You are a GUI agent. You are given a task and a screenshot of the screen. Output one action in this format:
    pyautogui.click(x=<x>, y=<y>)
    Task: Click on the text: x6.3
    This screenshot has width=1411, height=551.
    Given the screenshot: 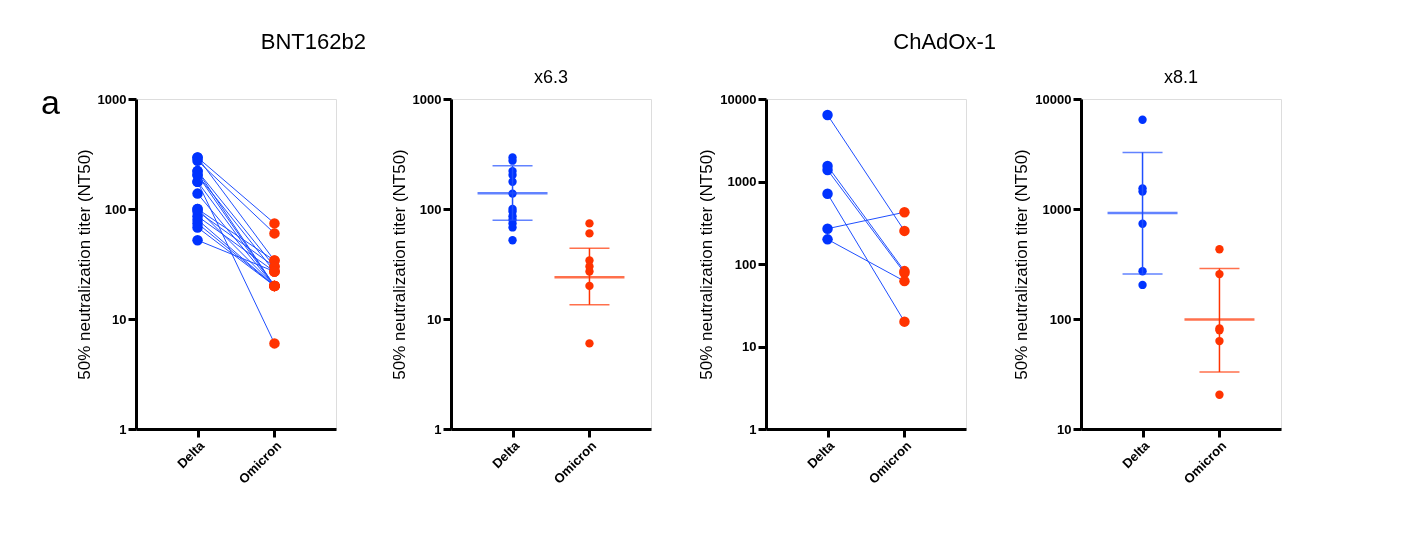 What is the action you would take?
    pyautogui.click(x=551, y=77)
    